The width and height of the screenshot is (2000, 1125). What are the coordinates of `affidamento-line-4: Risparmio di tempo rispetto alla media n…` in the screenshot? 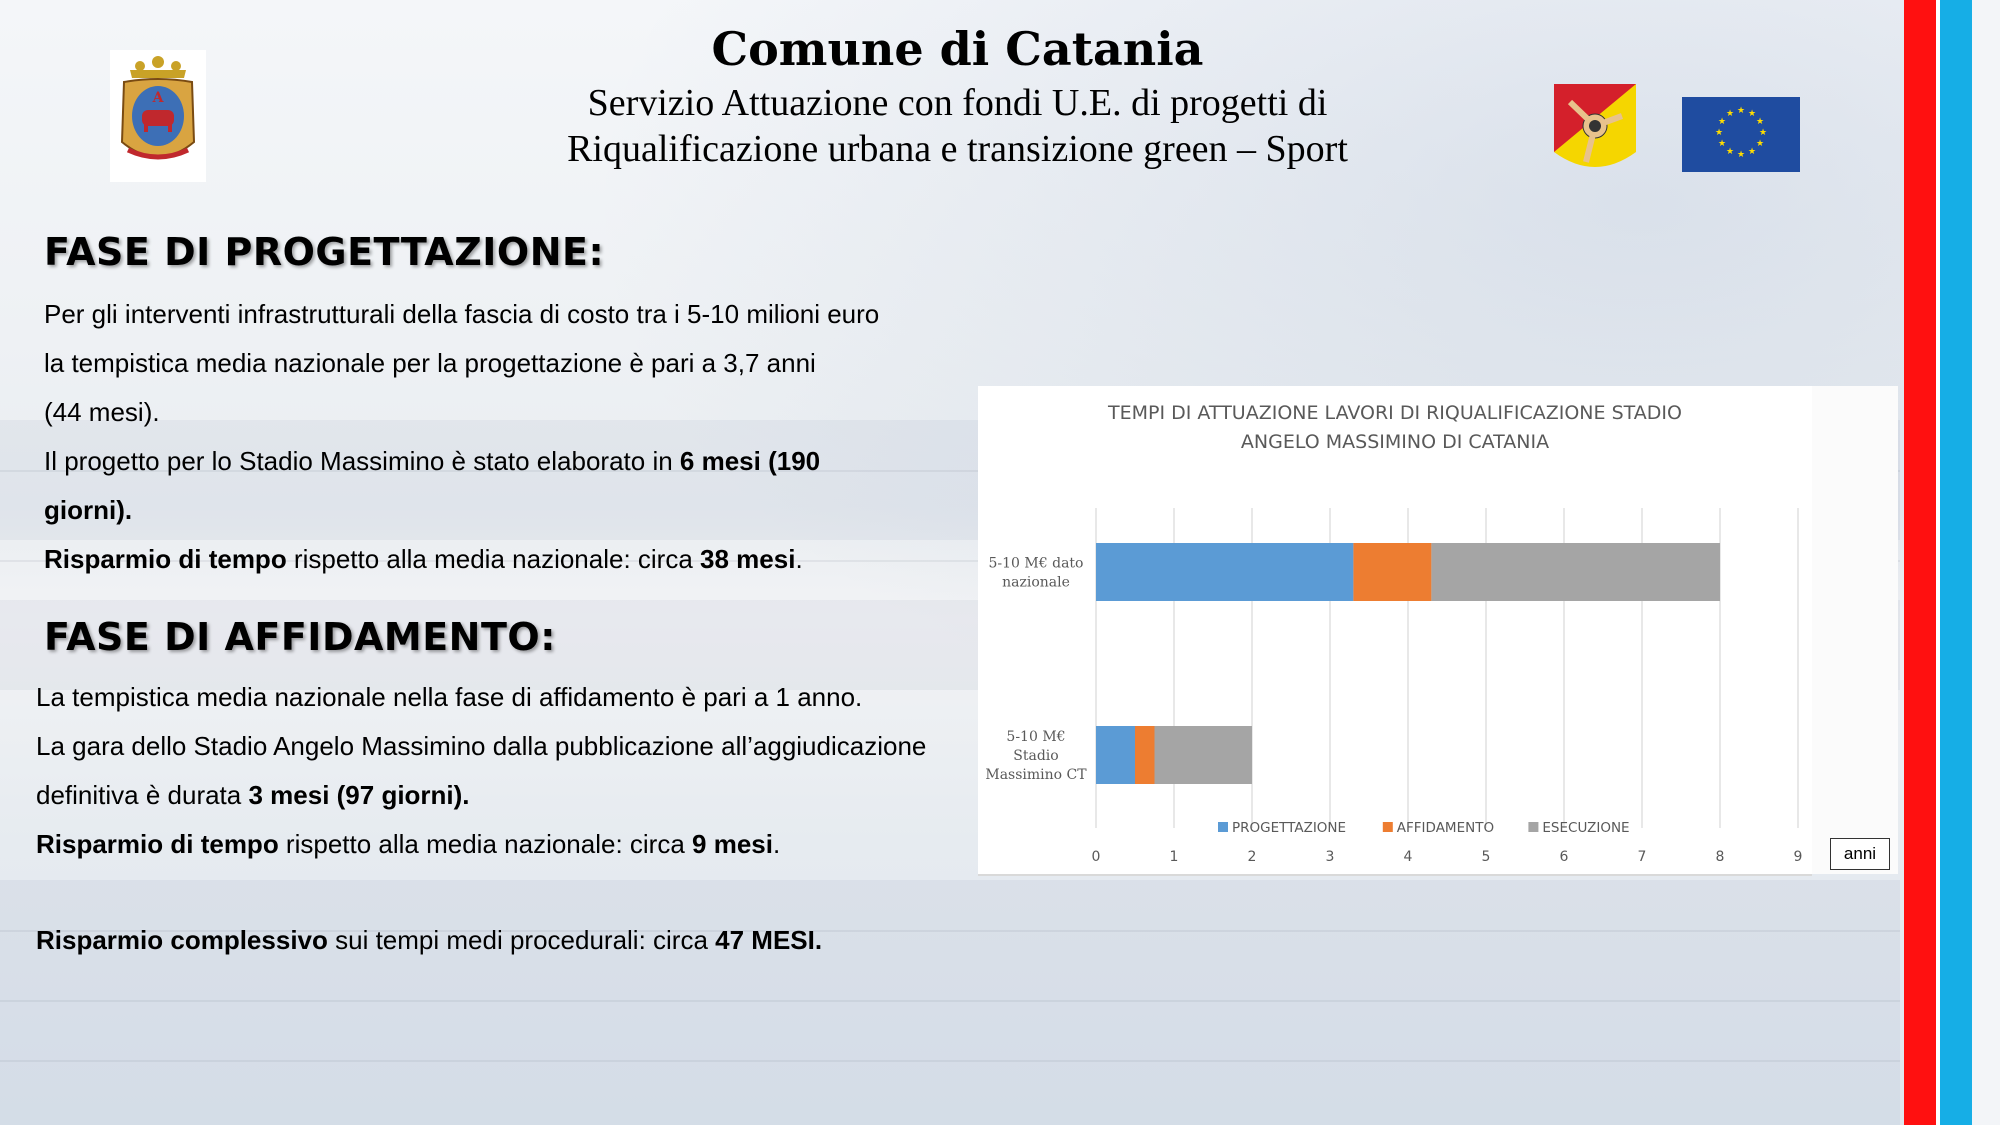 It's located at (481, 844).